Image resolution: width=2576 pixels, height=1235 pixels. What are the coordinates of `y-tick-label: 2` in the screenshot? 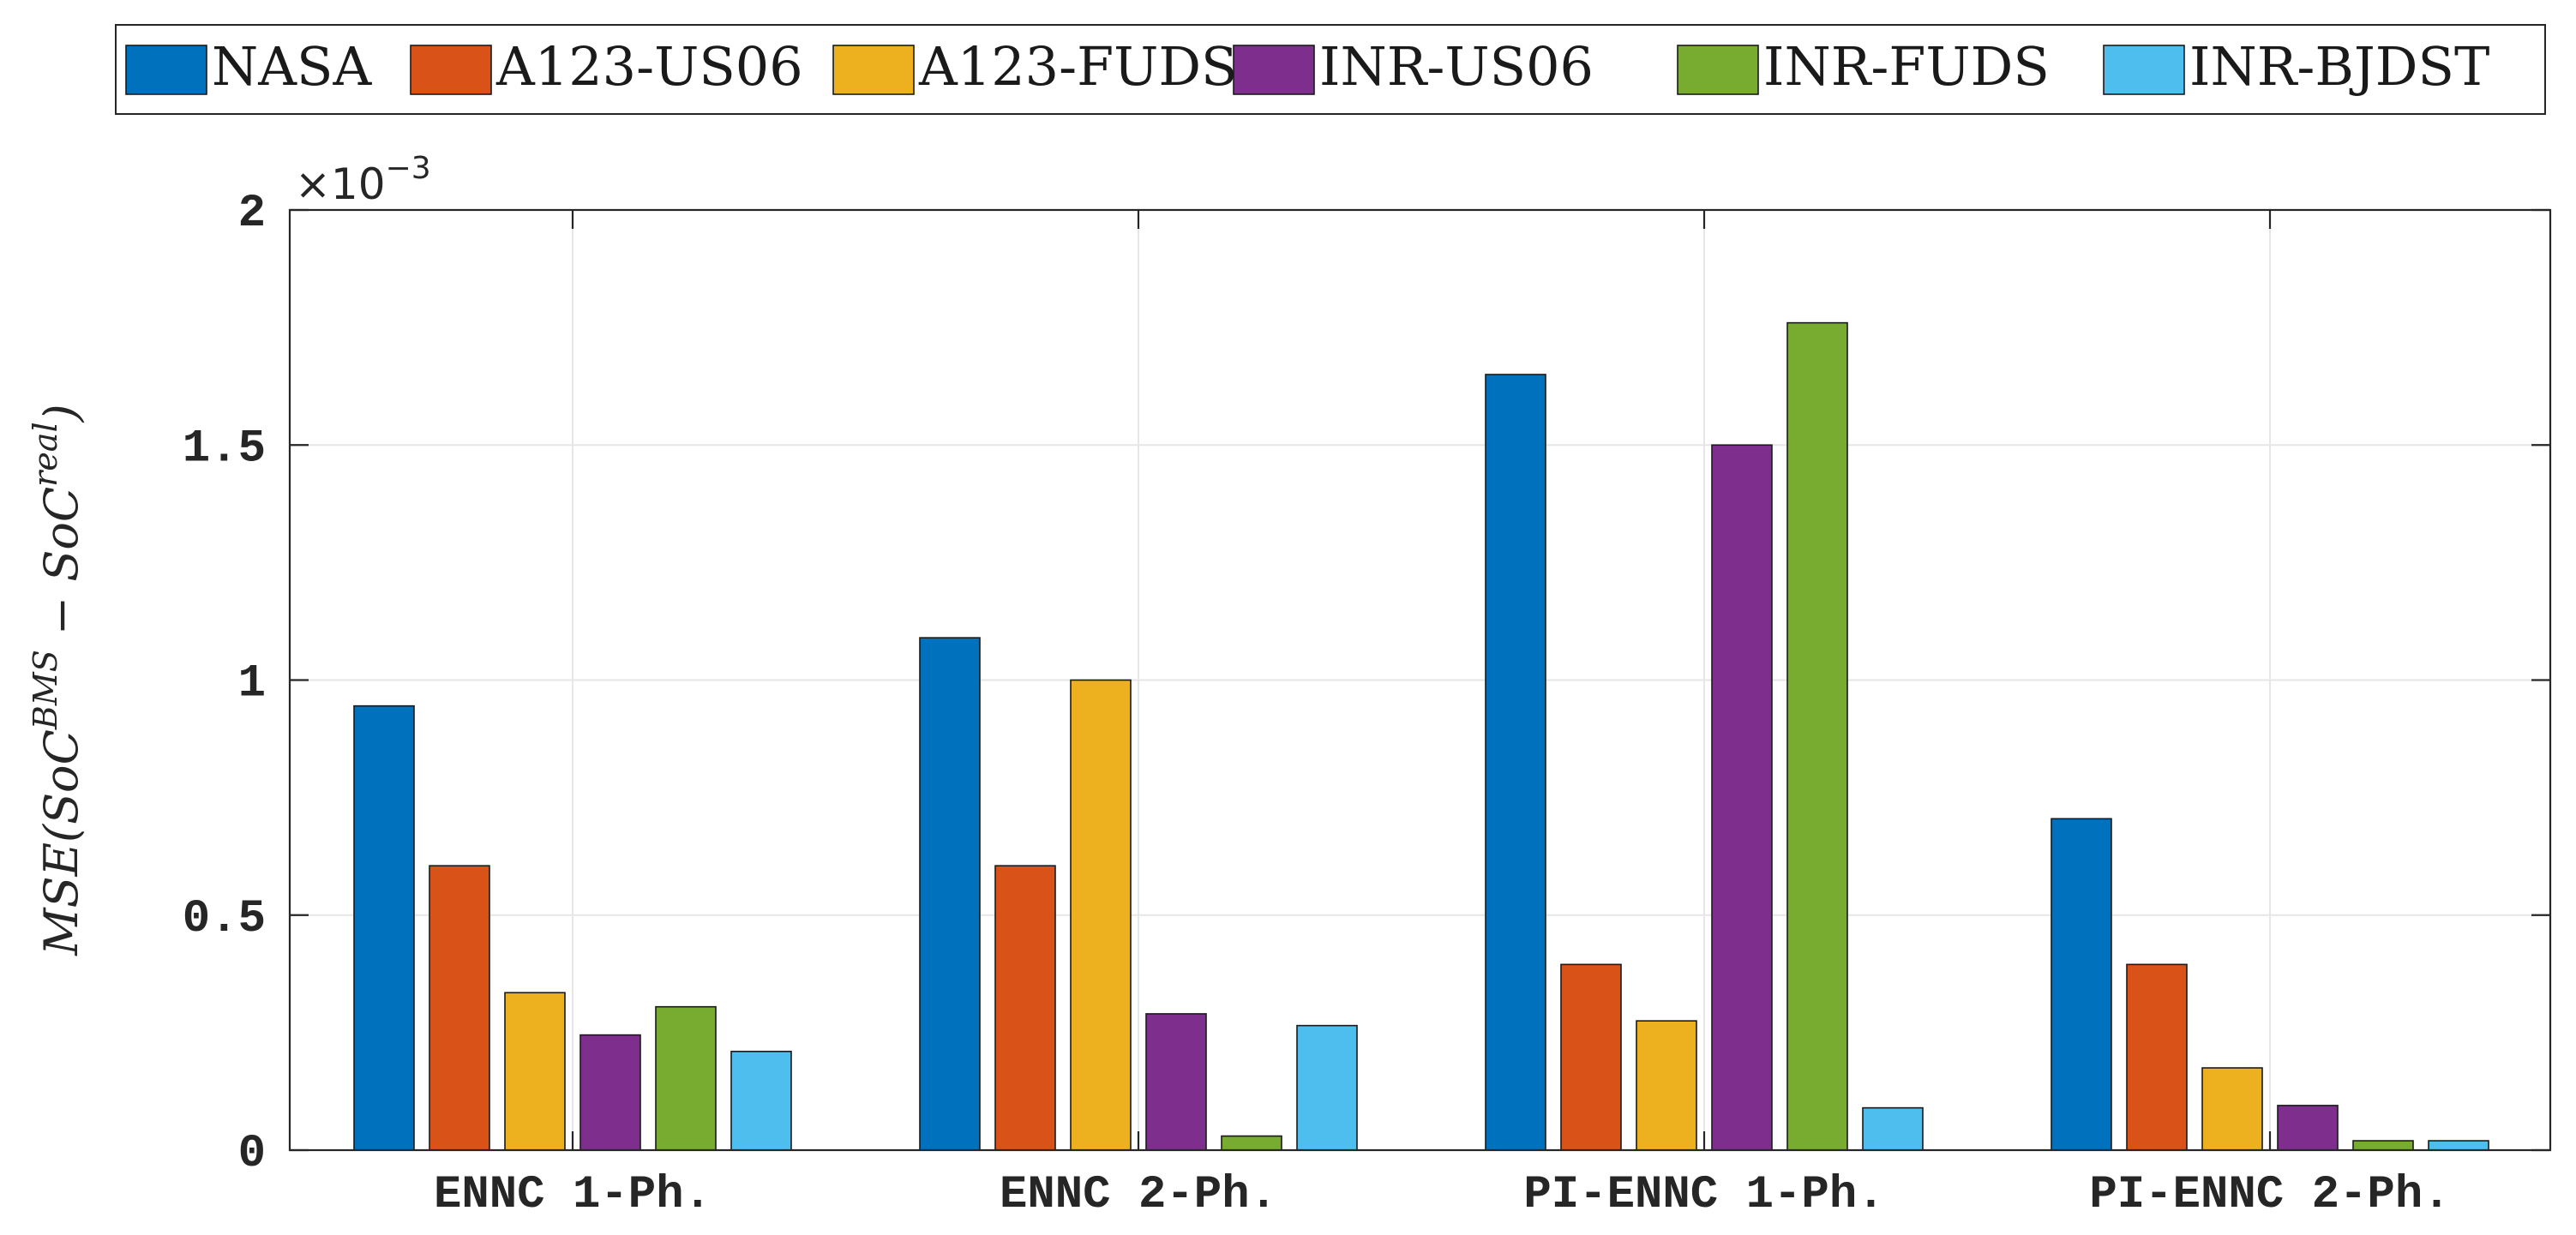 It's located at (252, 214).